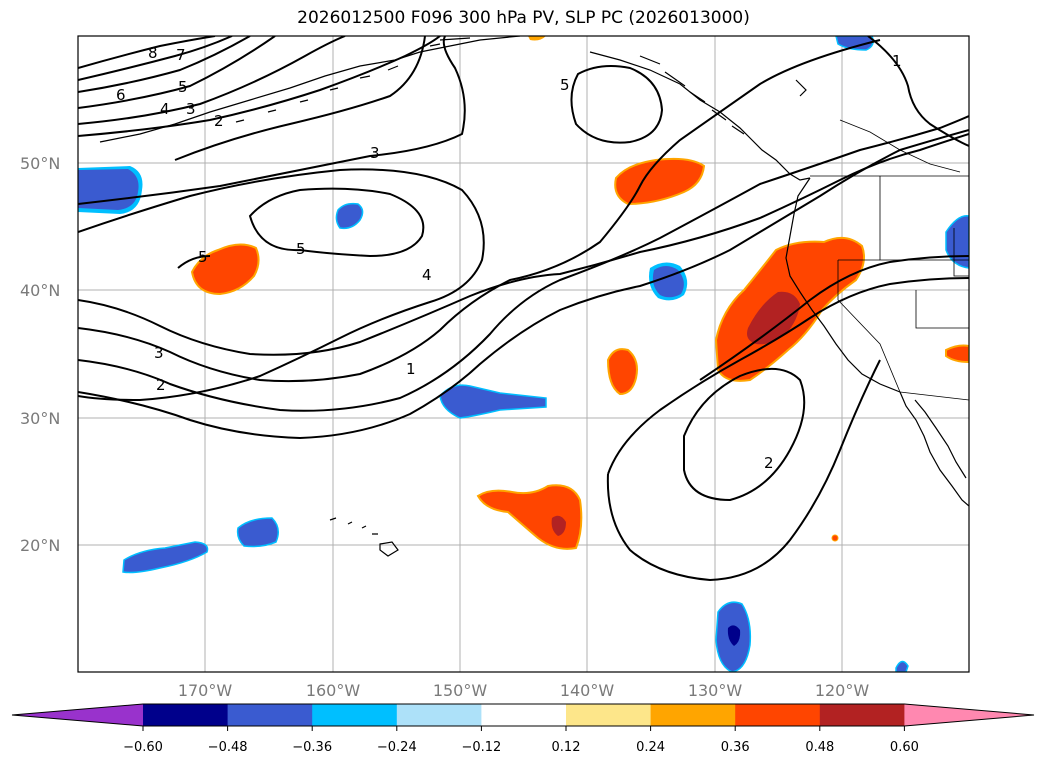  What do you see at coordinates (566, 747) in the screenshot?
I see `colorbar-tick-label: 0.12` at bounding box center [566, 747].